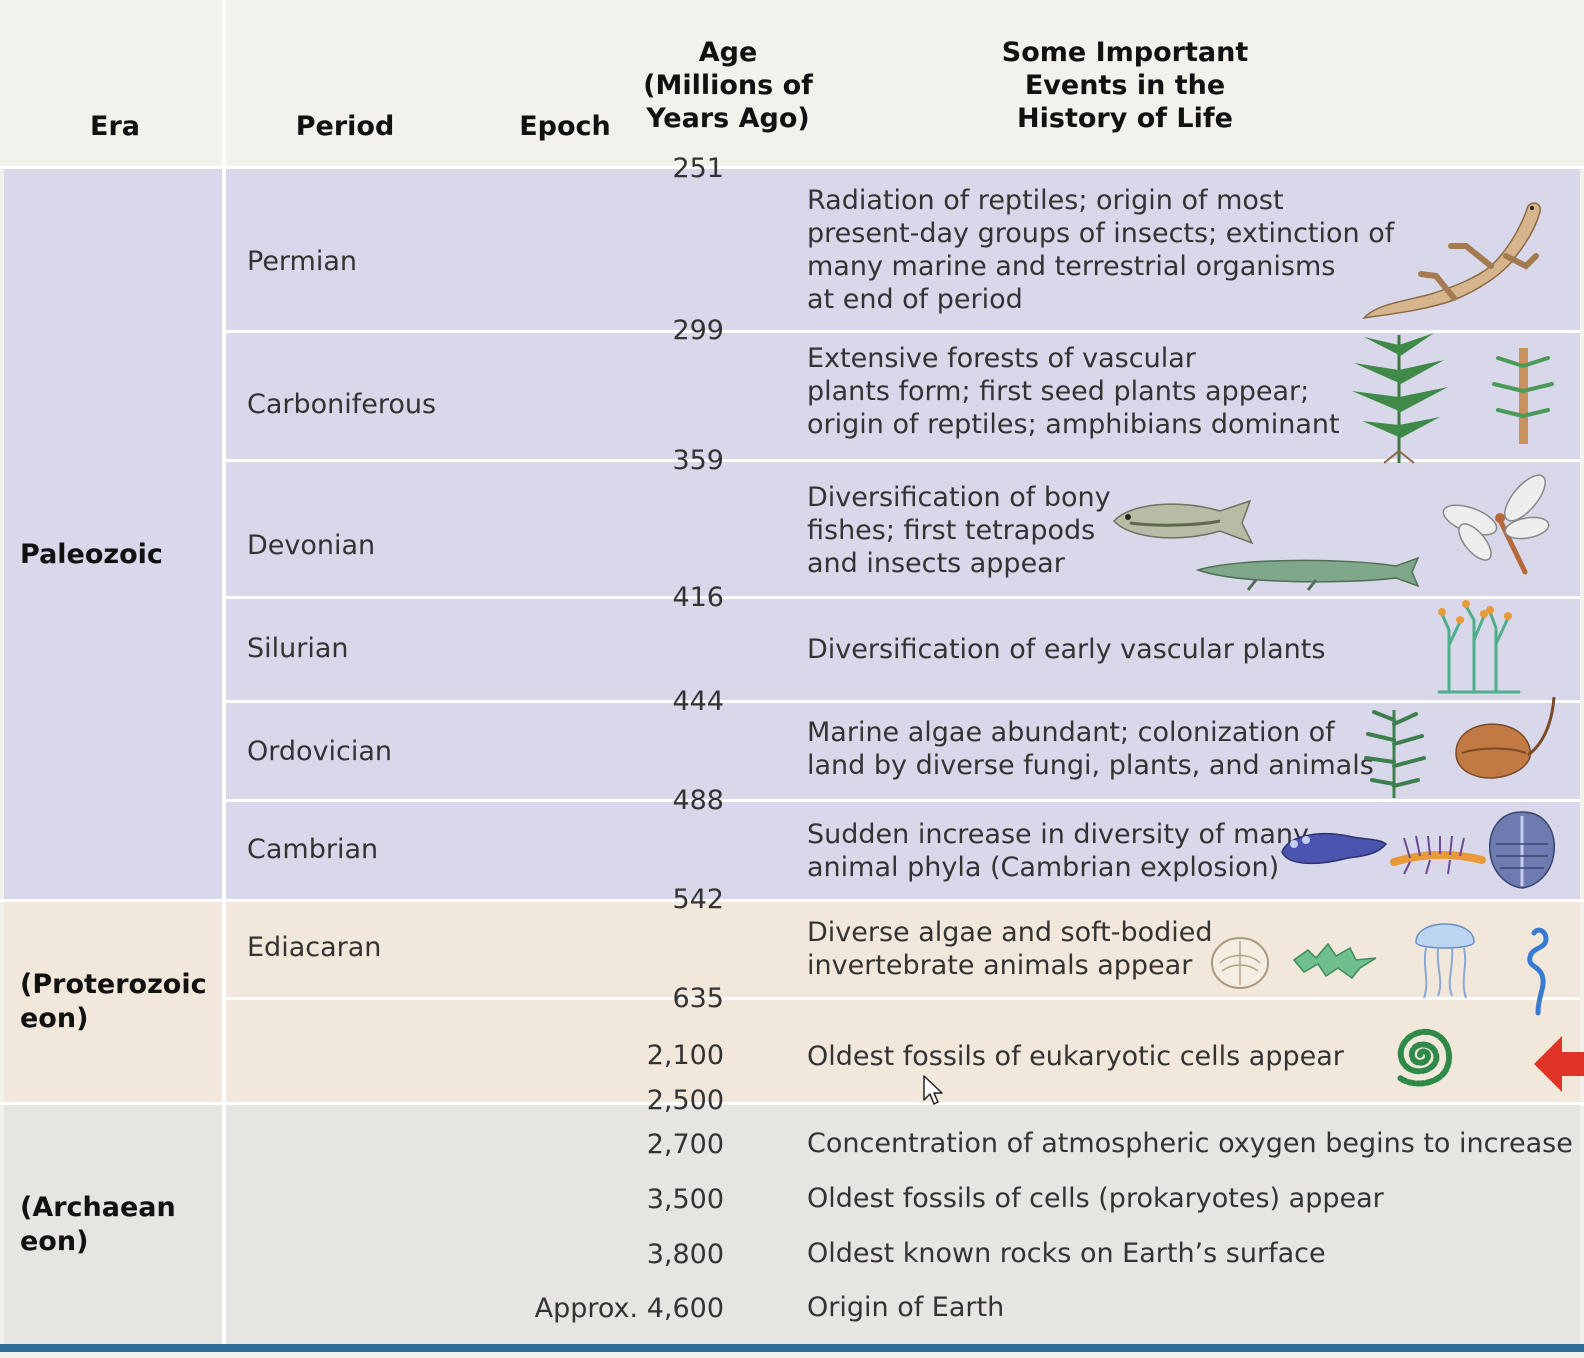 The image size is (1584, 1358). What do you see at coordinates (685, 1199) in the screenshot?
I see `age-value: 3,500` at bounding box center [685, 1199].